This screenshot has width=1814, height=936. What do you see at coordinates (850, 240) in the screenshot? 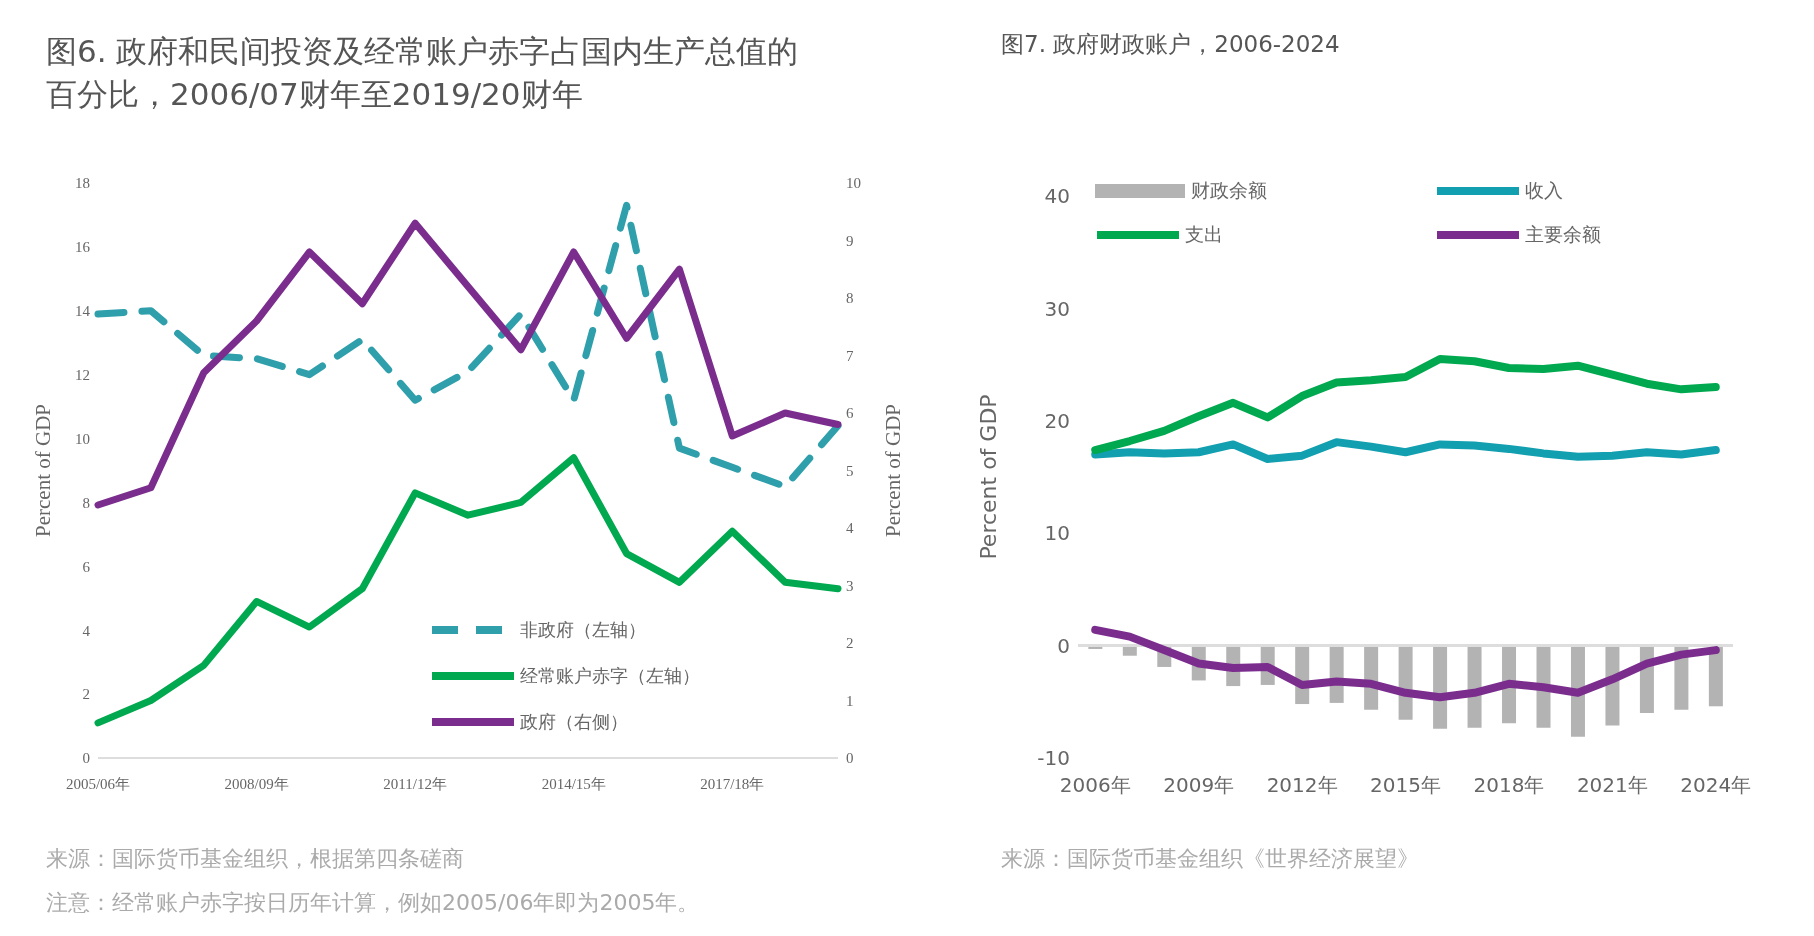
I see `y2-tick-label: 9` at bounding box center [850, 240].